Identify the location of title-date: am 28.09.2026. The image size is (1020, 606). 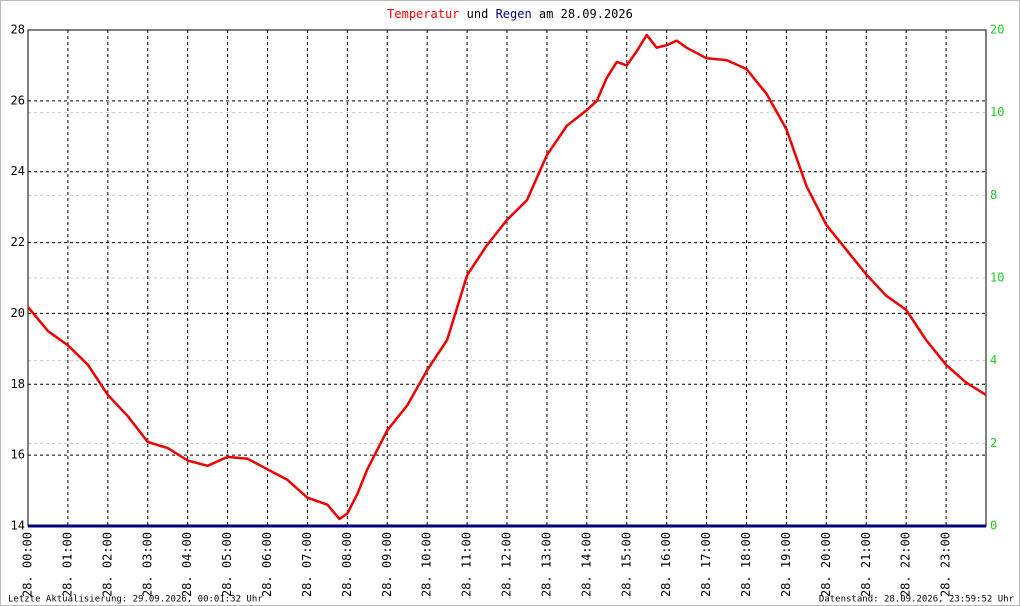
(586, 14).